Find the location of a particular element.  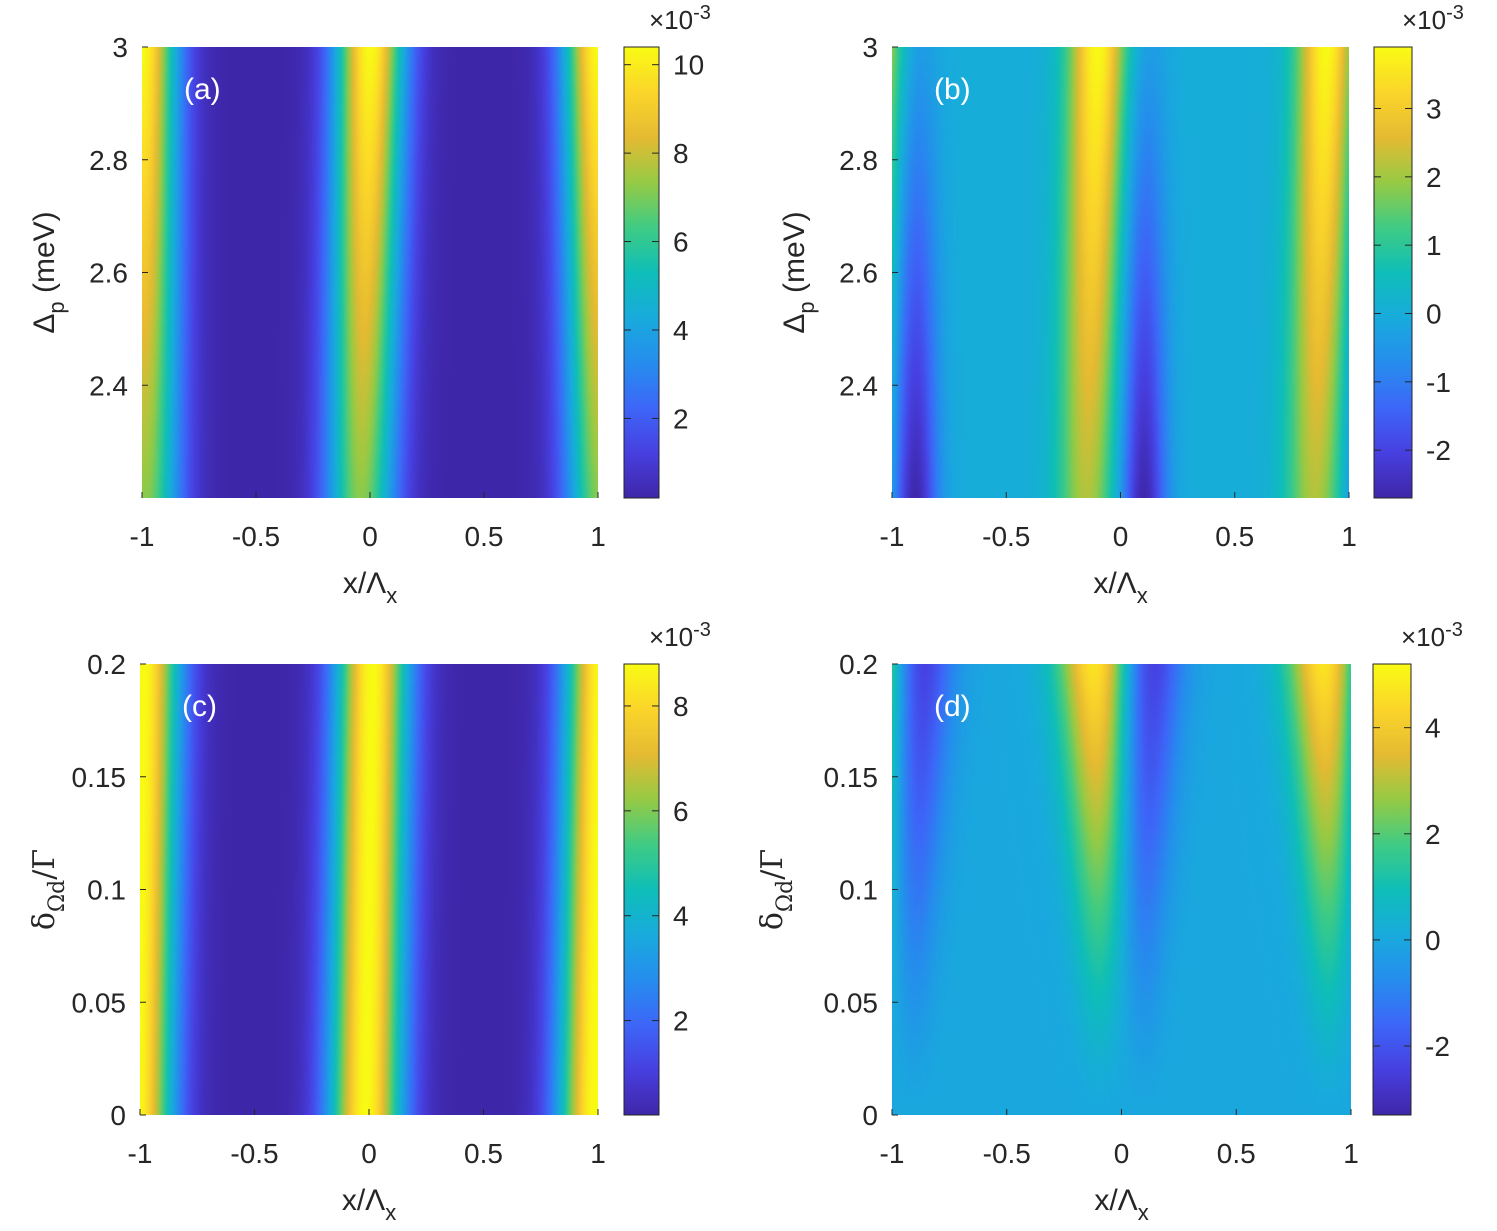

panel-label: (a) is located at coordinates (202, 89).